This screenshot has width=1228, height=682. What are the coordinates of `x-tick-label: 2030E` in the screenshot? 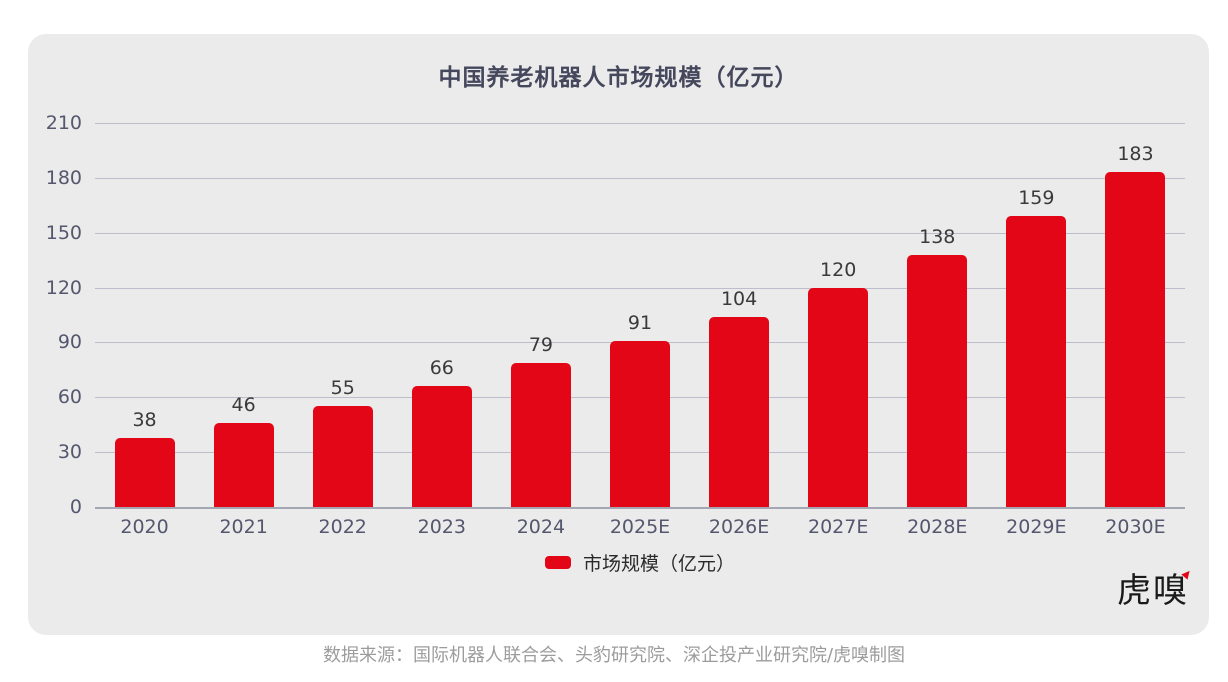 It's located at (1135, 527).